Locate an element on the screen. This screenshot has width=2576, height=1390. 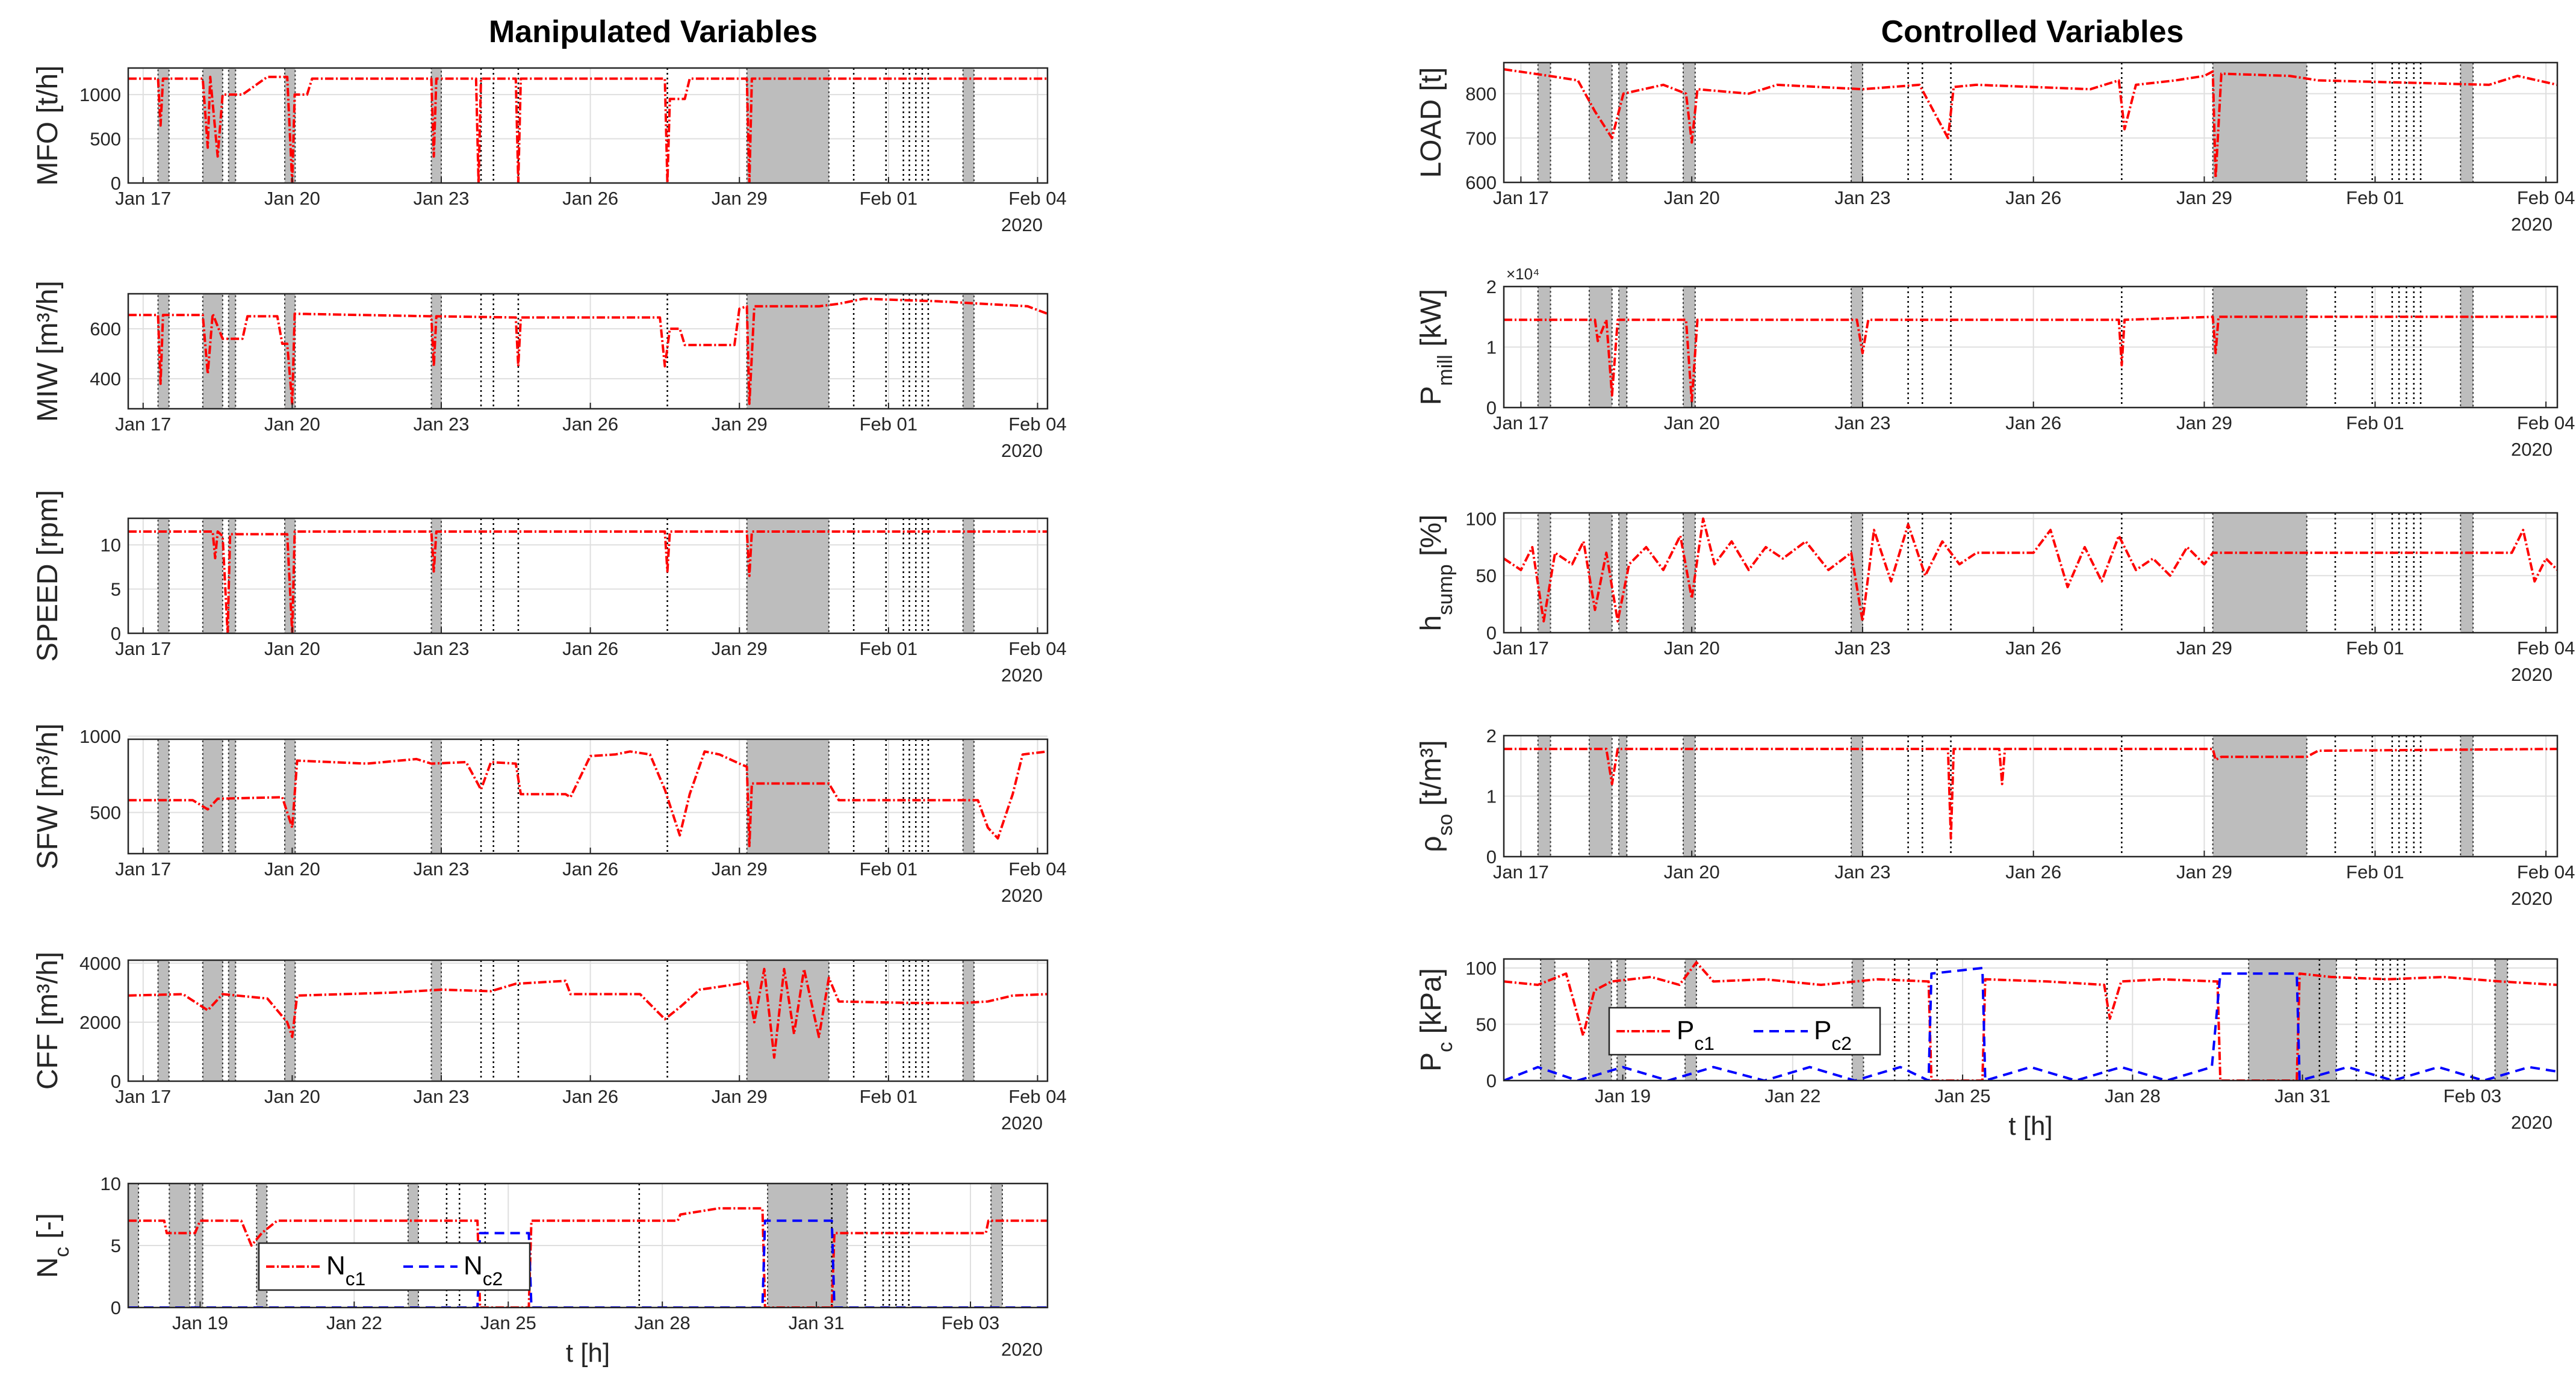
y-axis-label: LOAD [t] is located at coordinates (1431, 122).